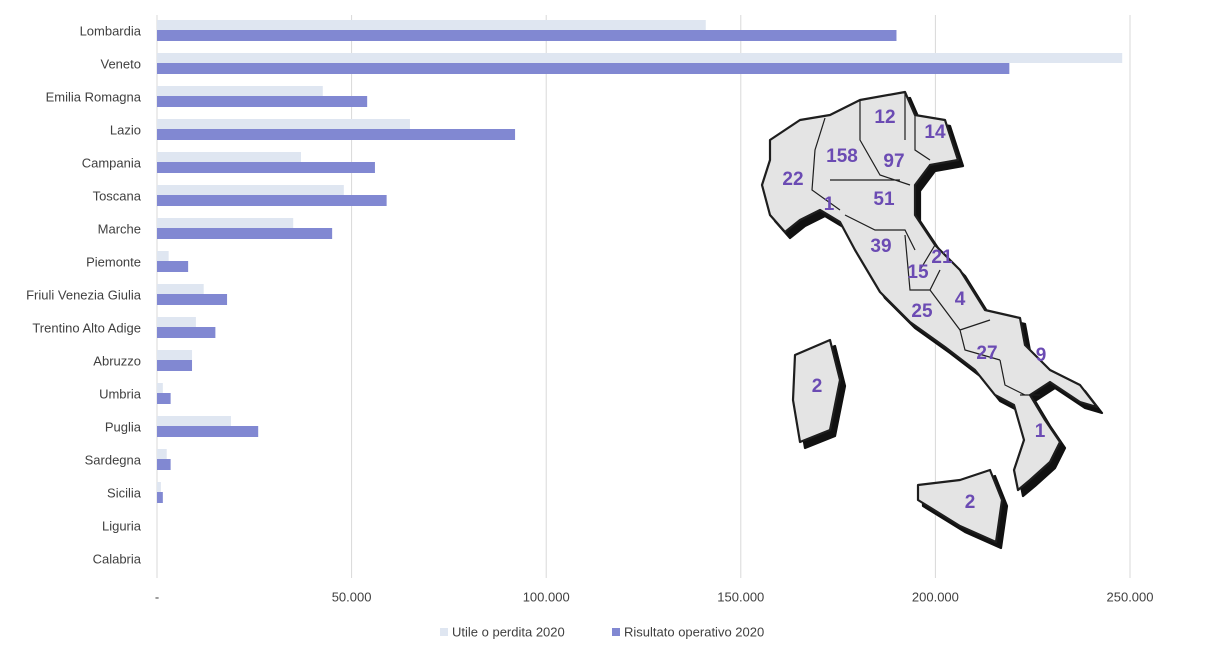 The height and width of the screenshot is (648, 1212). Describe the element at coordinates (508, 631) in the screenshot. I see `legend-label: Utile o perdita 2020` at that location.